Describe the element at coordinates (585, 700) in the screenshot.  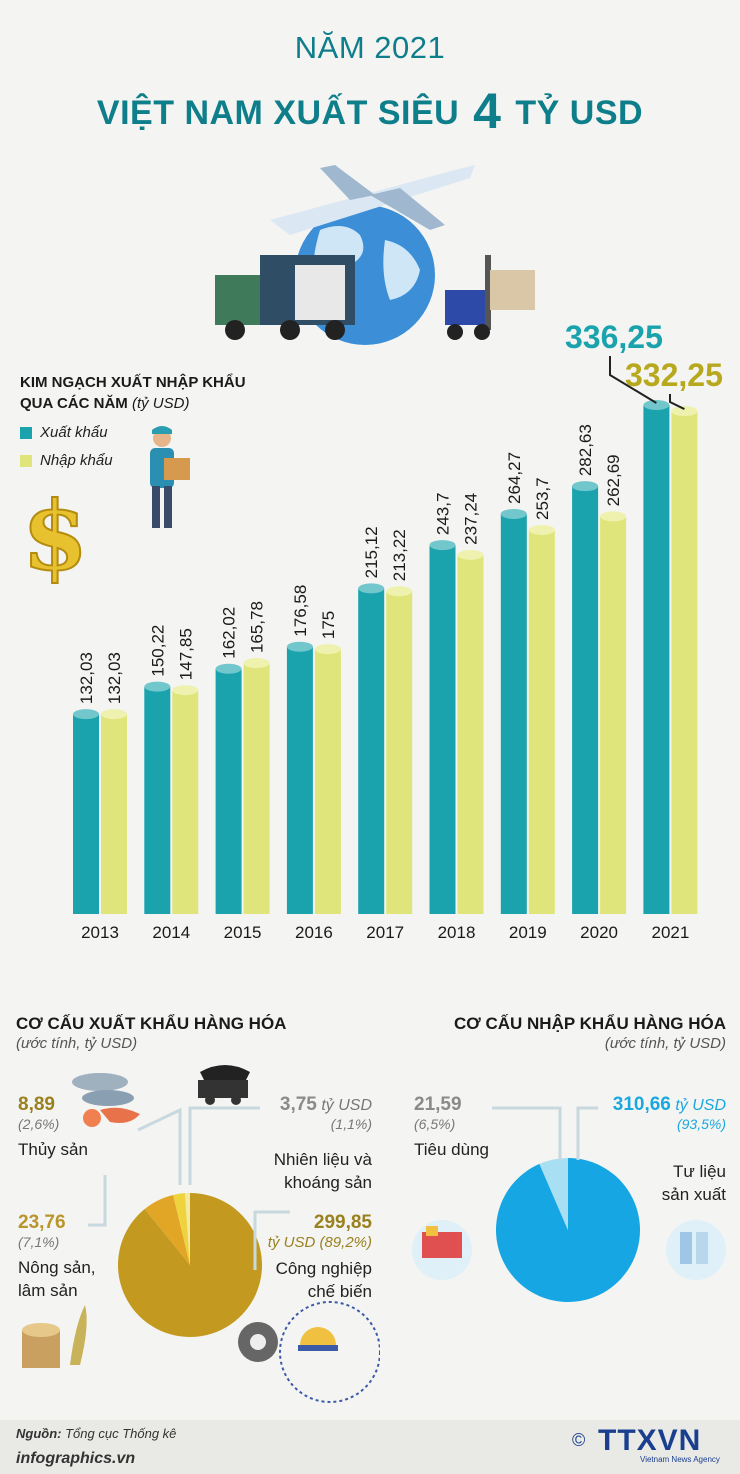
I see `export-bar-2020` at that location.